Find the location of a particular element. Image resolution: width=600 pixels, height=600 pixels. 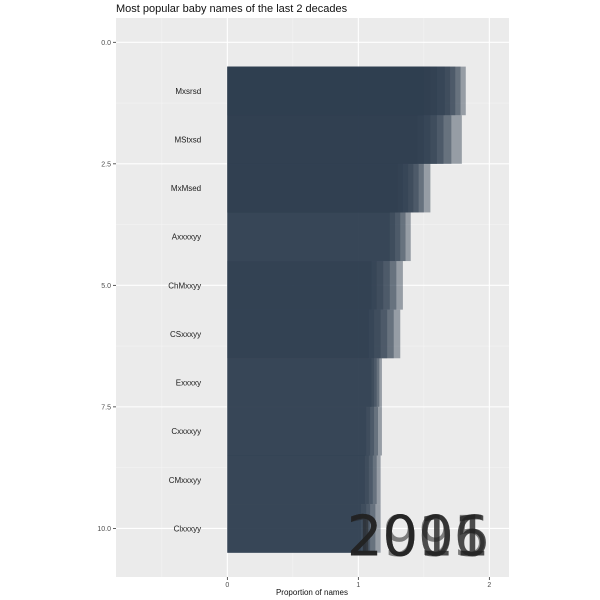

y-tick-label: 10.0 is located at coordinates (104, 529).